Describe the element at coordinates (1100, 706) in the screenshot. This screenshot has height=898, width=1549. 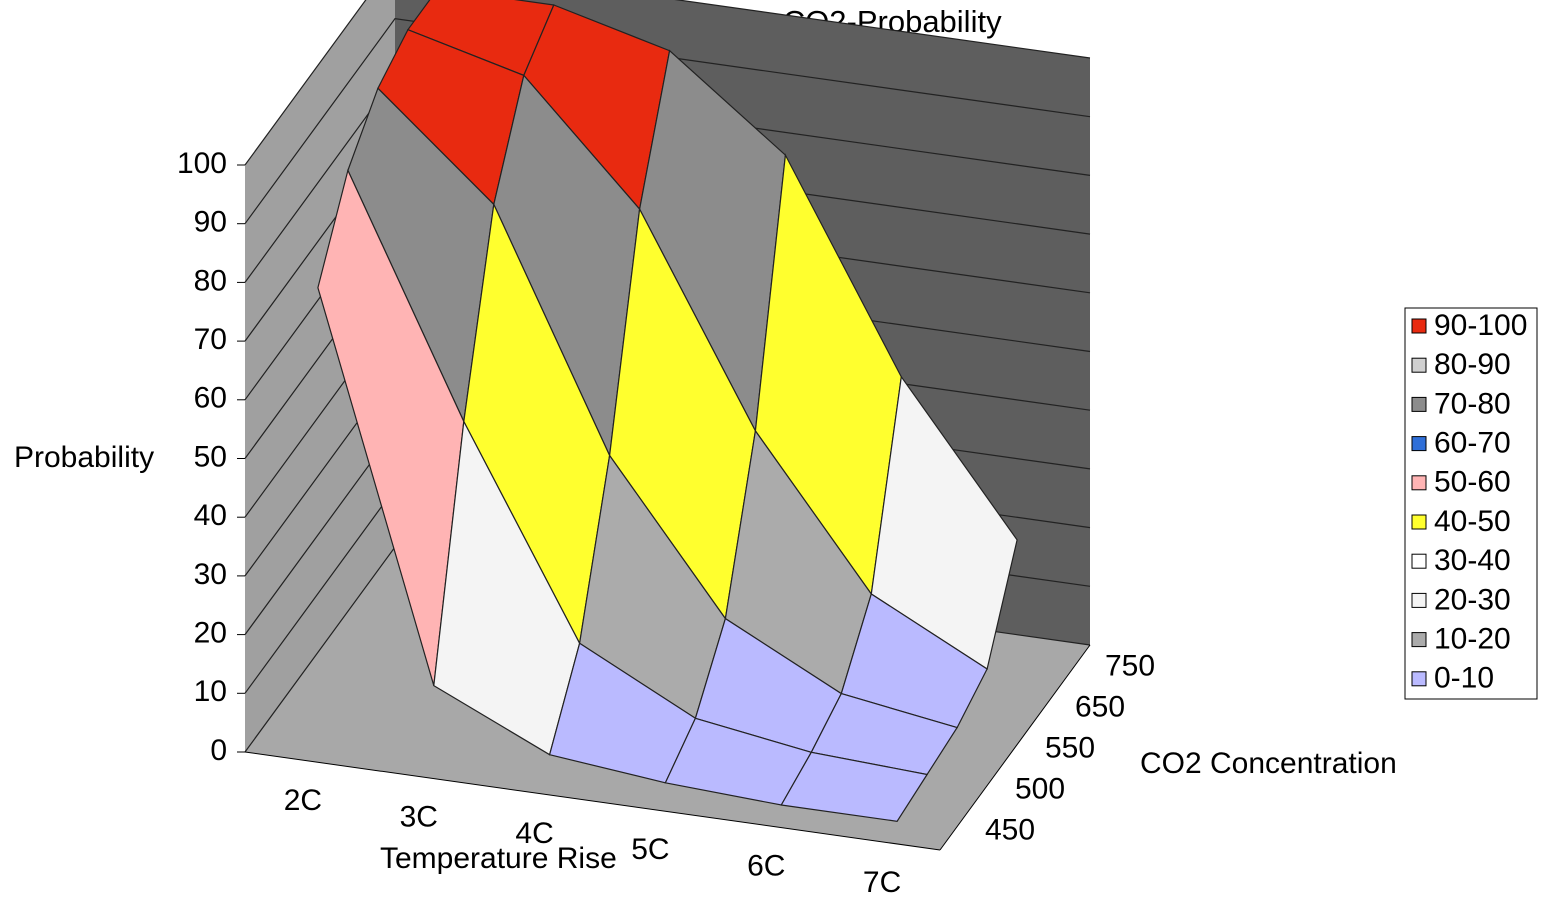
I see `z-tick-label: 650` at that location.